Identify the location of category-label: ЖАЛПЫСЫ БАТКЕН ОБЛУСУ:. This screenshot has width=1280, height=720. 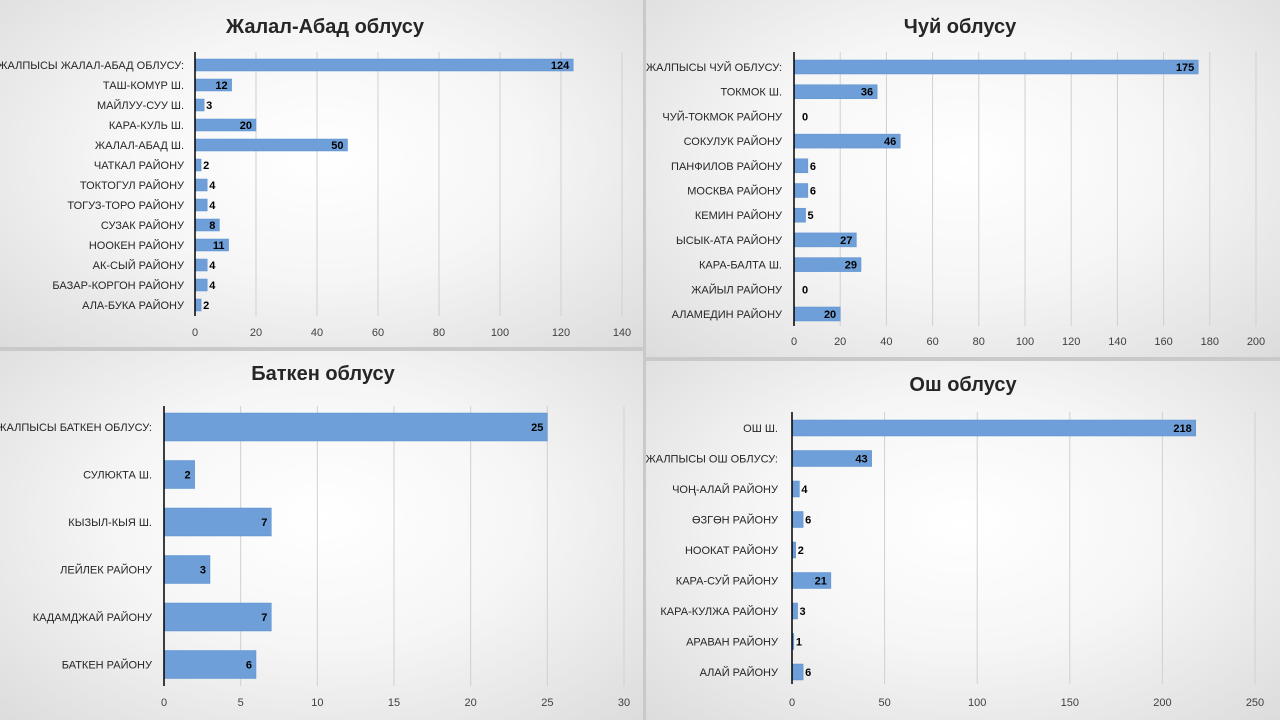
(76, 428).